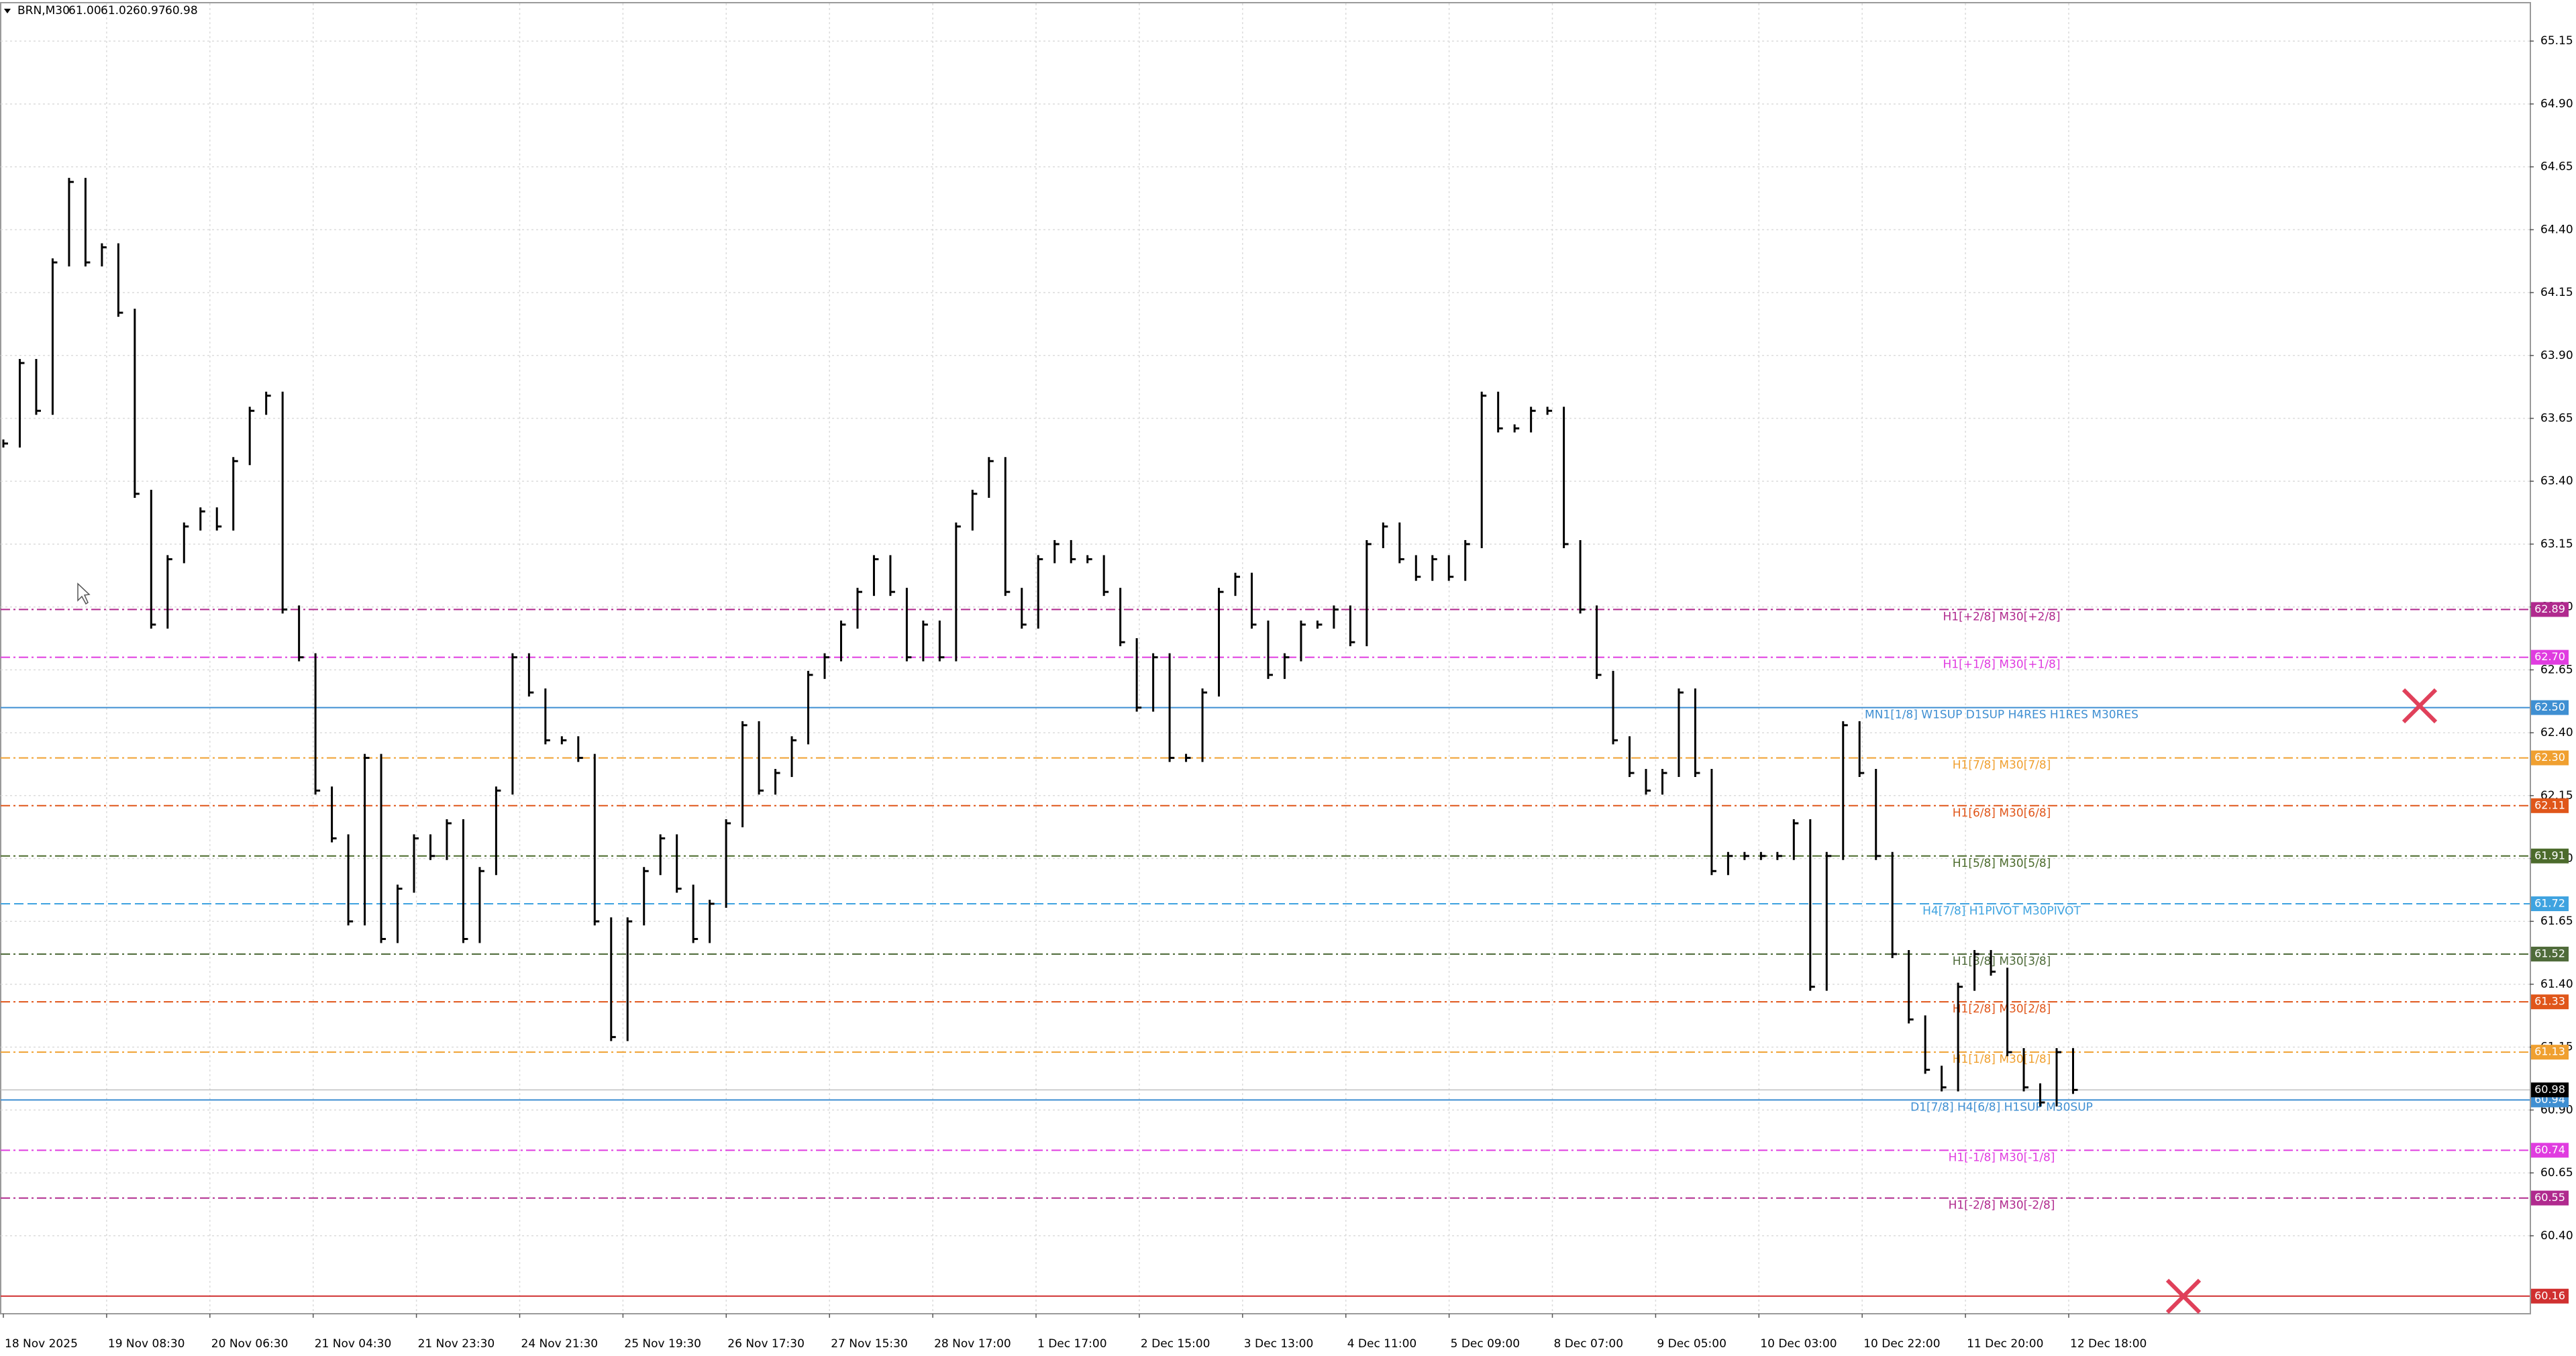 The width and height of the screenshot is (2576, 1356). I want to click on x-tick-label: 21 Nov 23:30, so click(456, 1344).